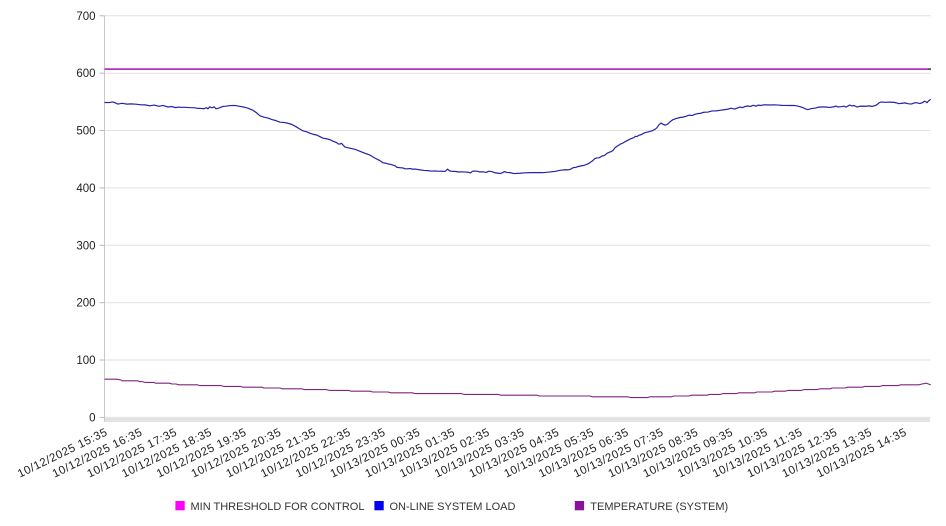  Describe the element at coordinates (85, 361) in the screenshot. I see `svg-text: 100` at that location.